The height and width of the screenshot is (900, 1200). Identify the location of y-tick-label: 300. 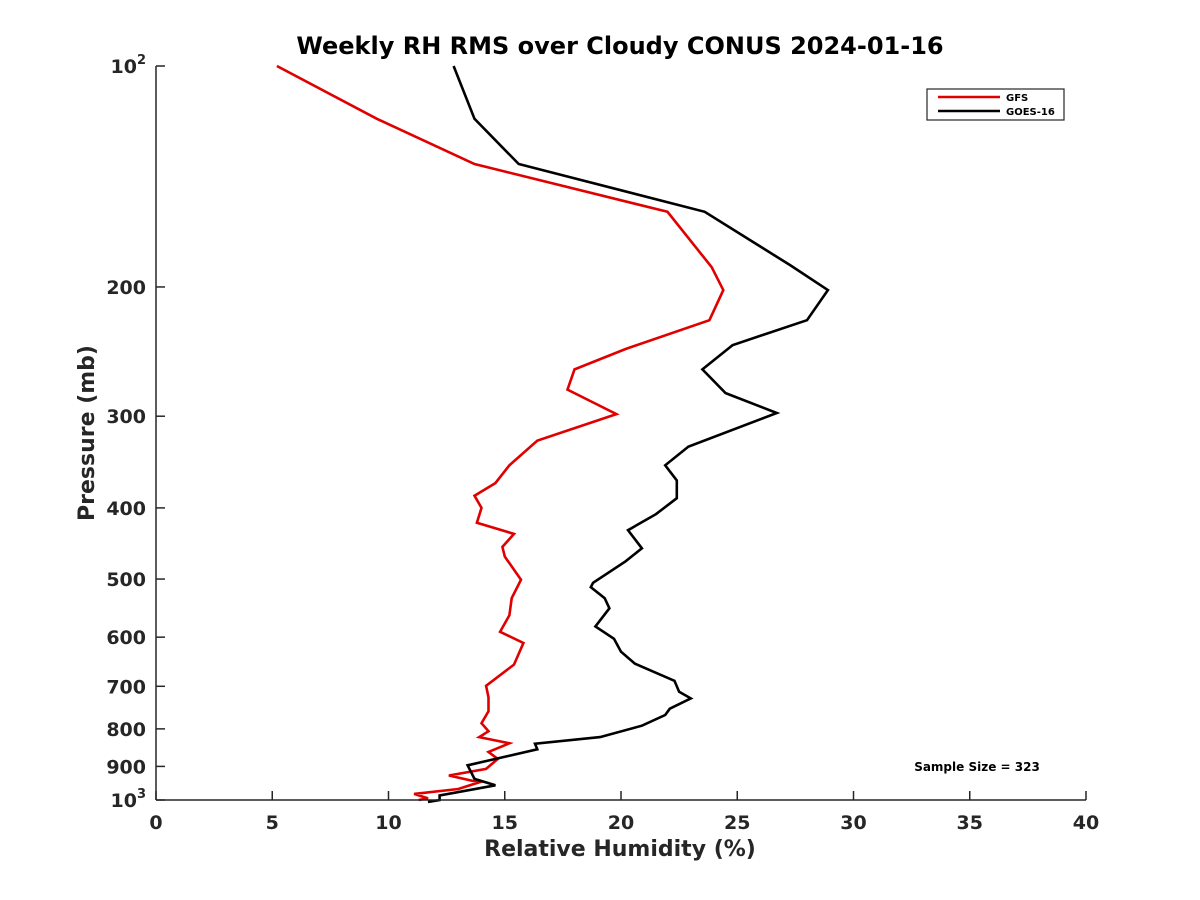
(126, 417).